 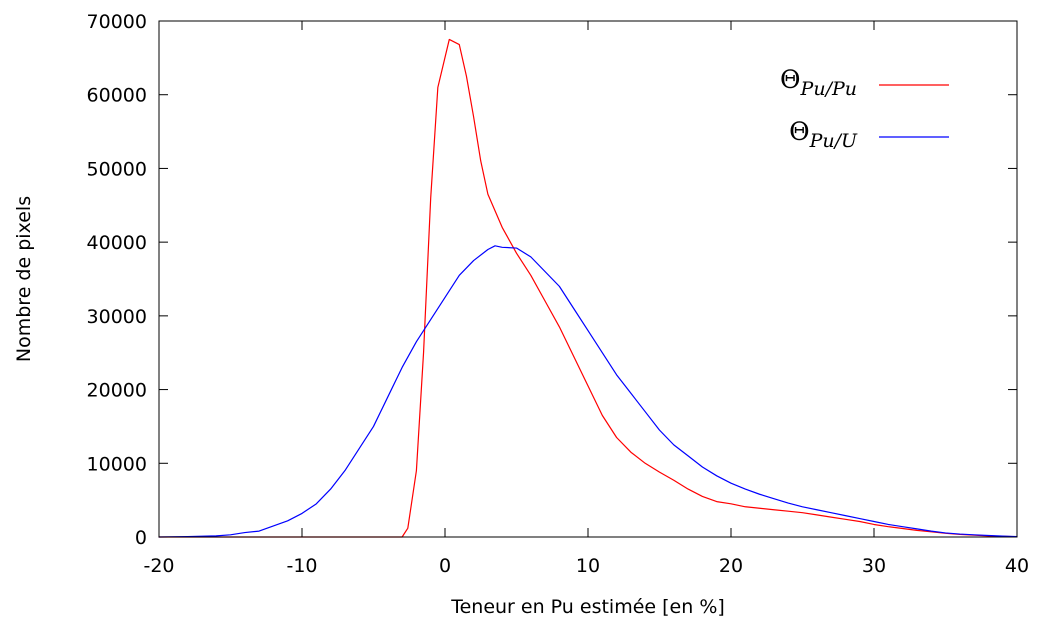 I want to click on legend-label: ΘPu/Pu, so click(x=818, y=82).